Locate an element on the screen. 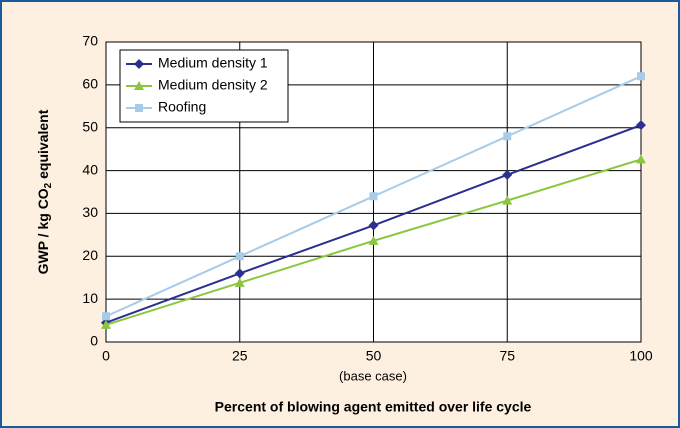 This screenshot has width=680, height=428. x-tick-label: 50 is located at coordinates (374, 356).